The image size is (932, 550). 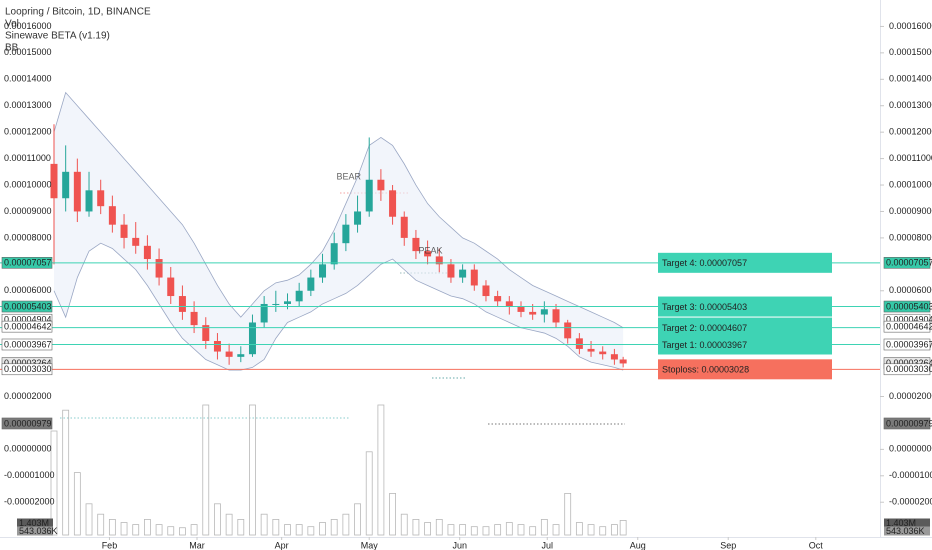 What do you see at coordinates (548, 545) in the screenshot?
I see `x-tick-label: Jul` at bounding box center [548, 545].